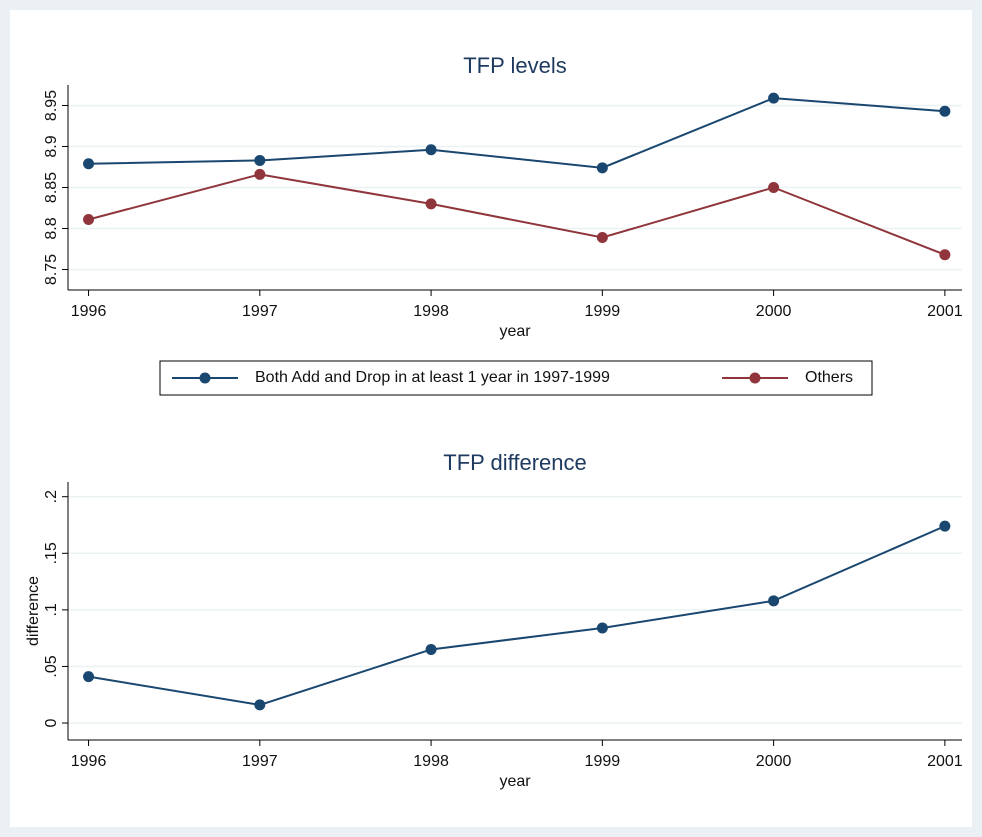 This screenshot has width=982, height=837. Describe the element at coordinates (515, 65) in the screenshot. I see `chart-title: TFP levels` at that location.